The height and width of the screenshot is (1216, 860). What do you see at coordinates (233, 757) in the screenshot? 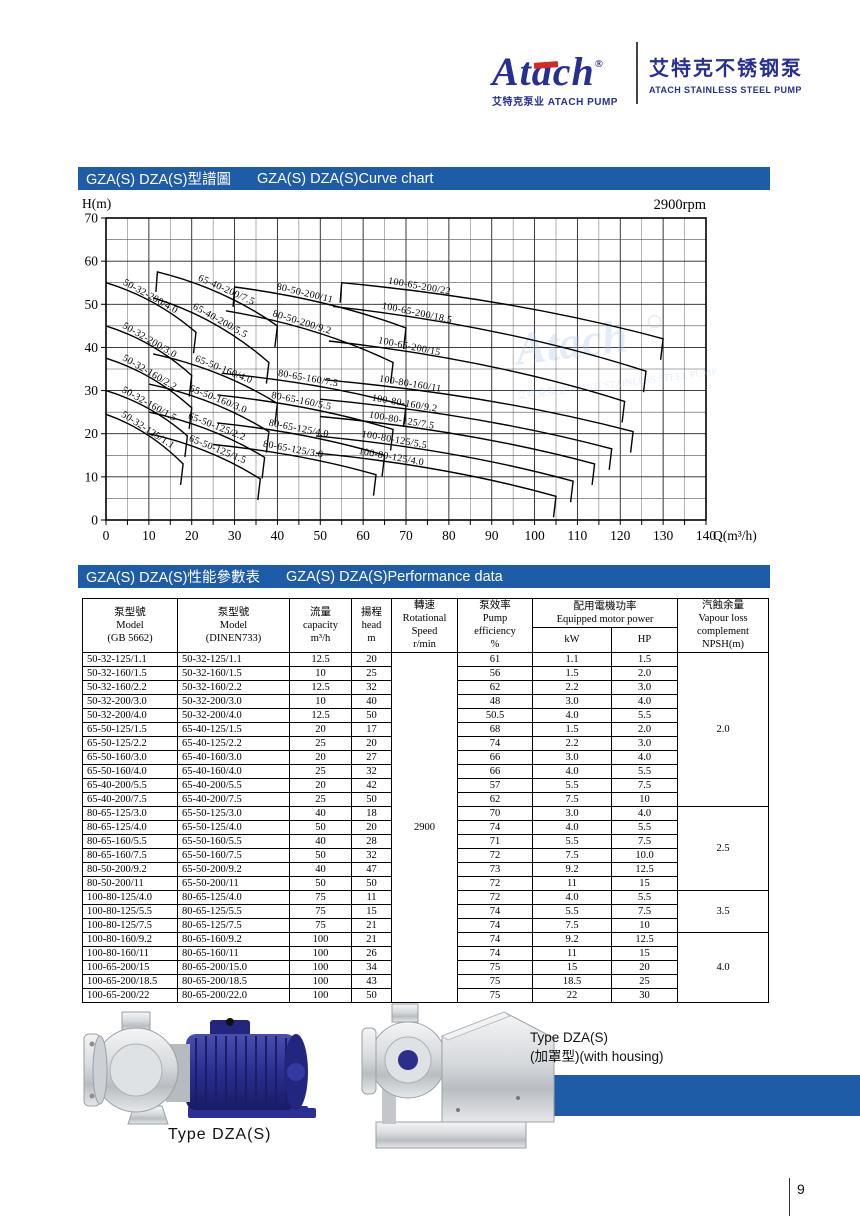
I see `cell-model-din: 65-40-160/3.0` at bounding box center [233, 757].